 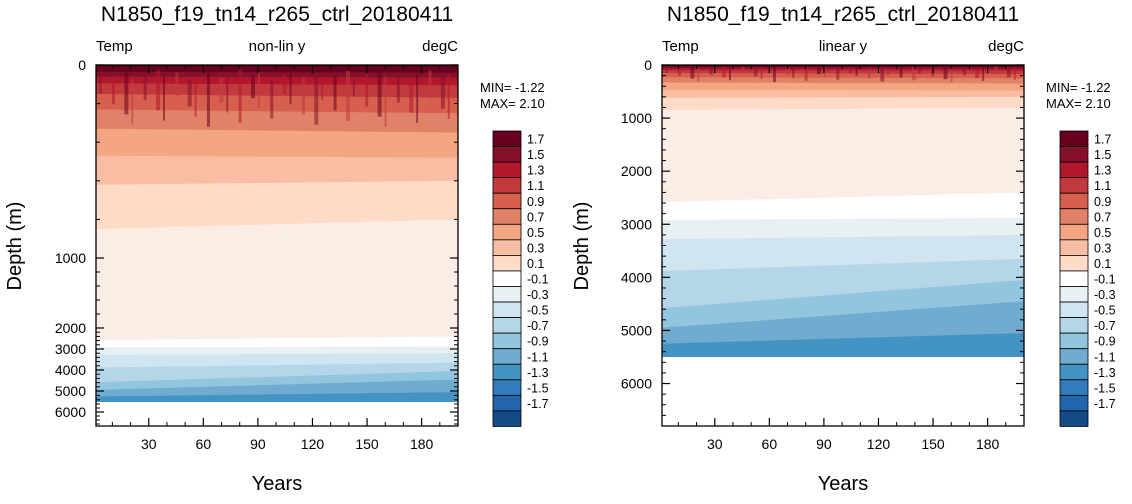 I want to click on colorbar-label: -0.3, so click(x=538, y=295).